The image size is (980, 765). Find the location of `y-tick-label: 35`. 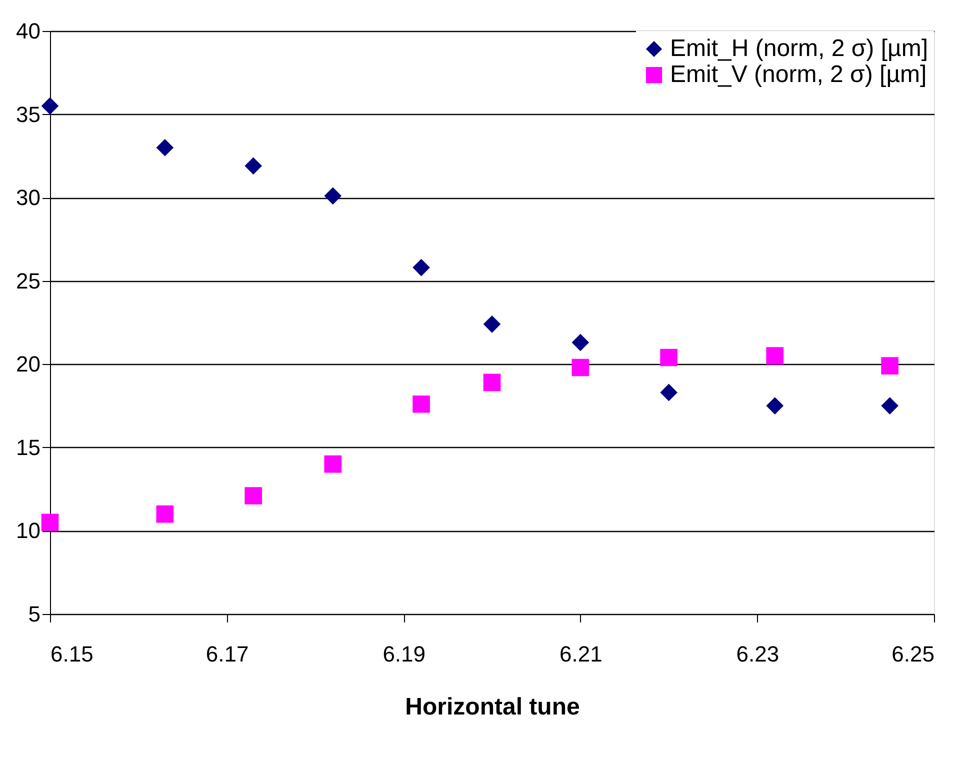

y-tick-label: 35 is located at coordinates (28, 114).